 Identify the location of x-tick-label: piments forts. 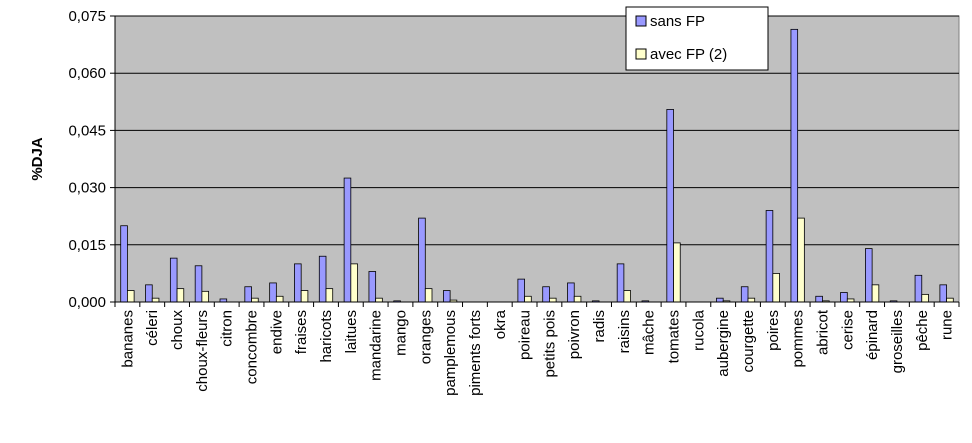
(475, 353).